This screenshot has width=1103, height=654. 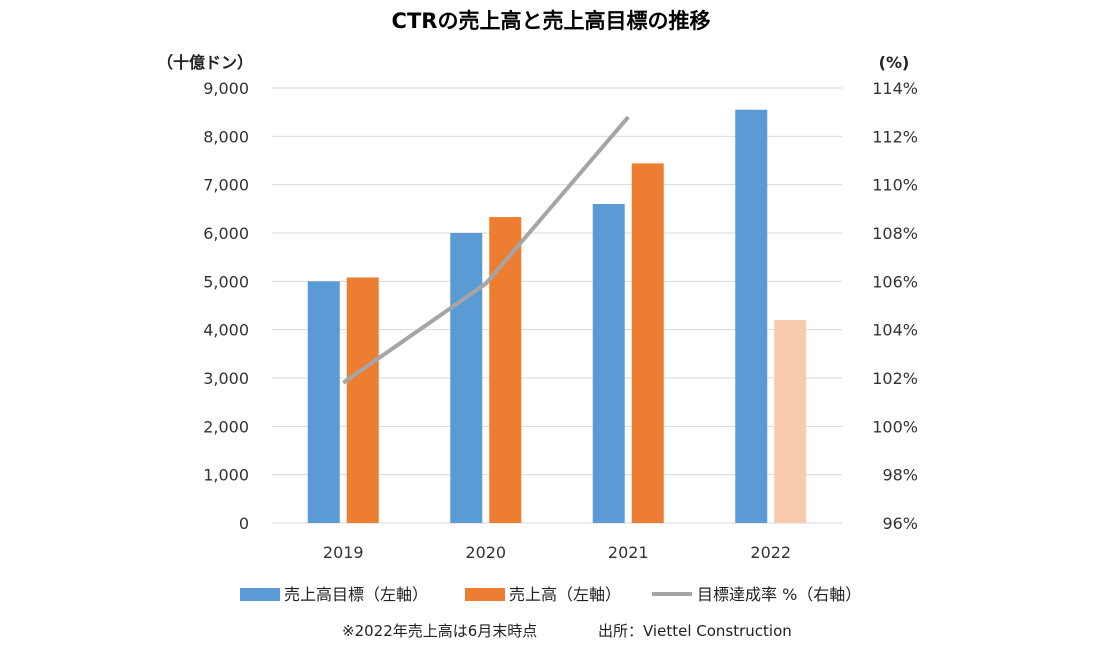 I want to click on right-tick-label: 114%, so click(x=895, y=88).